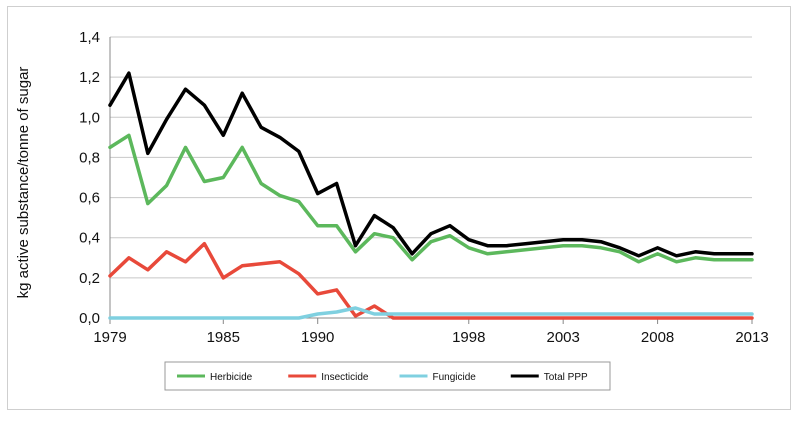  I want to click on x-tick-label: 1990, so click(317, 337).